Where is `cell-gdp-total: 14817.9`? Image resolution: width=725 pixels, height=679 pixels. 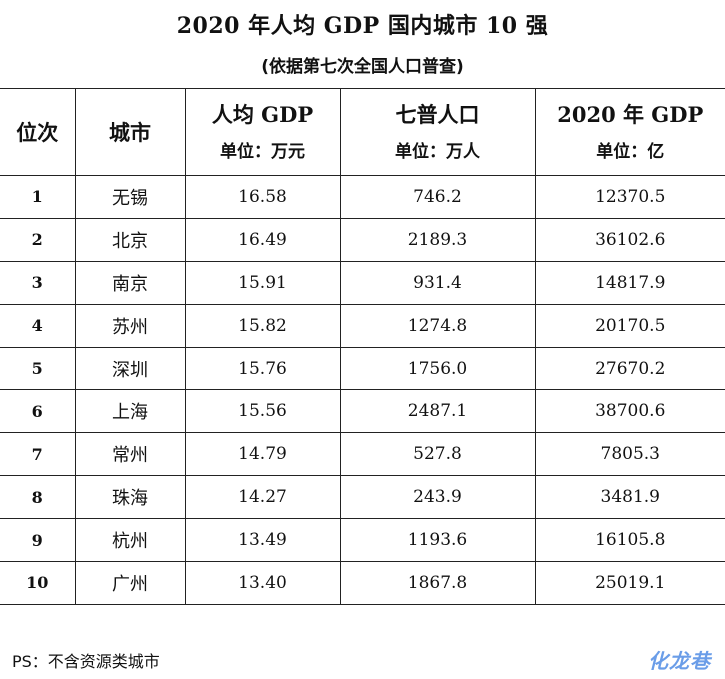
cell-gdp-total: 14817.9 is located at coordinates (629, 282).